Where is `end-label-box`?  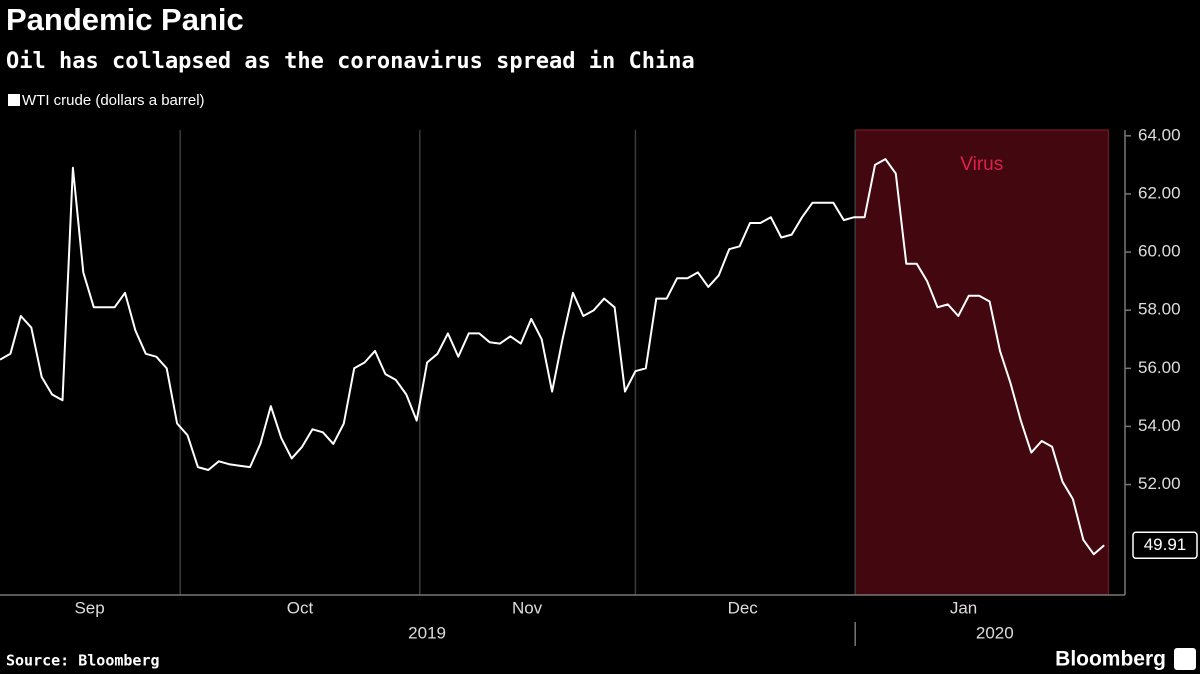
end-label-box is located at coordinates (1165, 545).